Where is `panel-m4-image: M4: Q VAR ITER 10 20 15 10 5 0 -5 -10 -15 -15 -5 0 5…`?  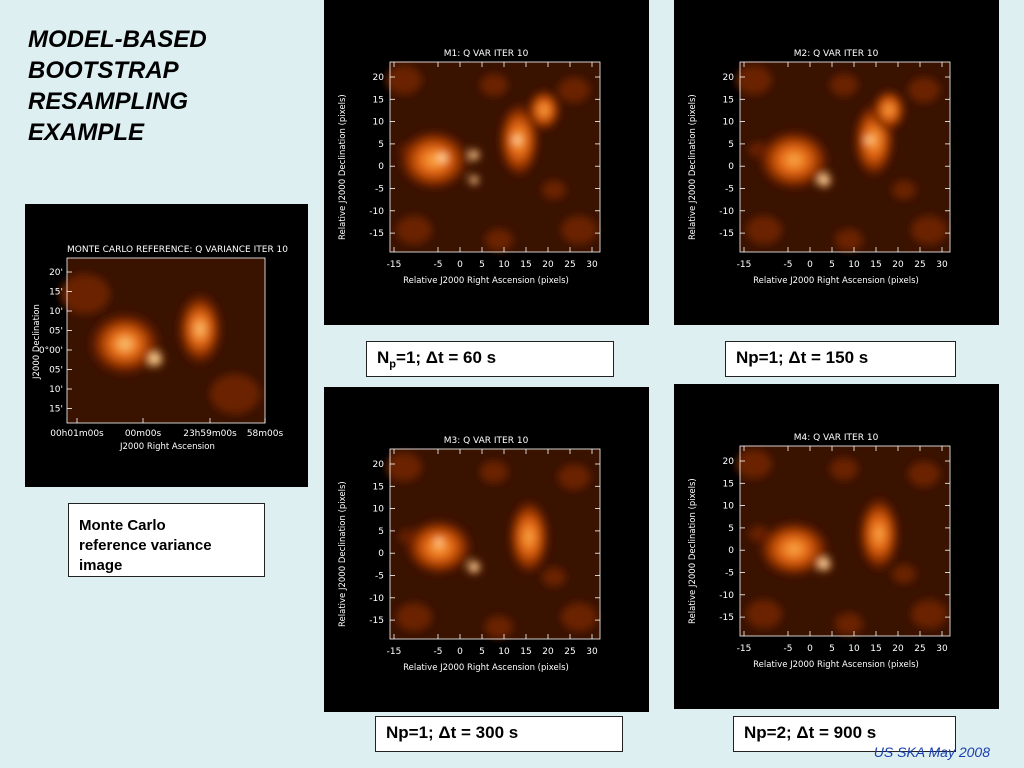 panel-m4-image: M4: Q VAR ITER 10 20 15 10 5 0 -5 -10 -15 -15 -5 0 5… is located at coordinates (819, 551).